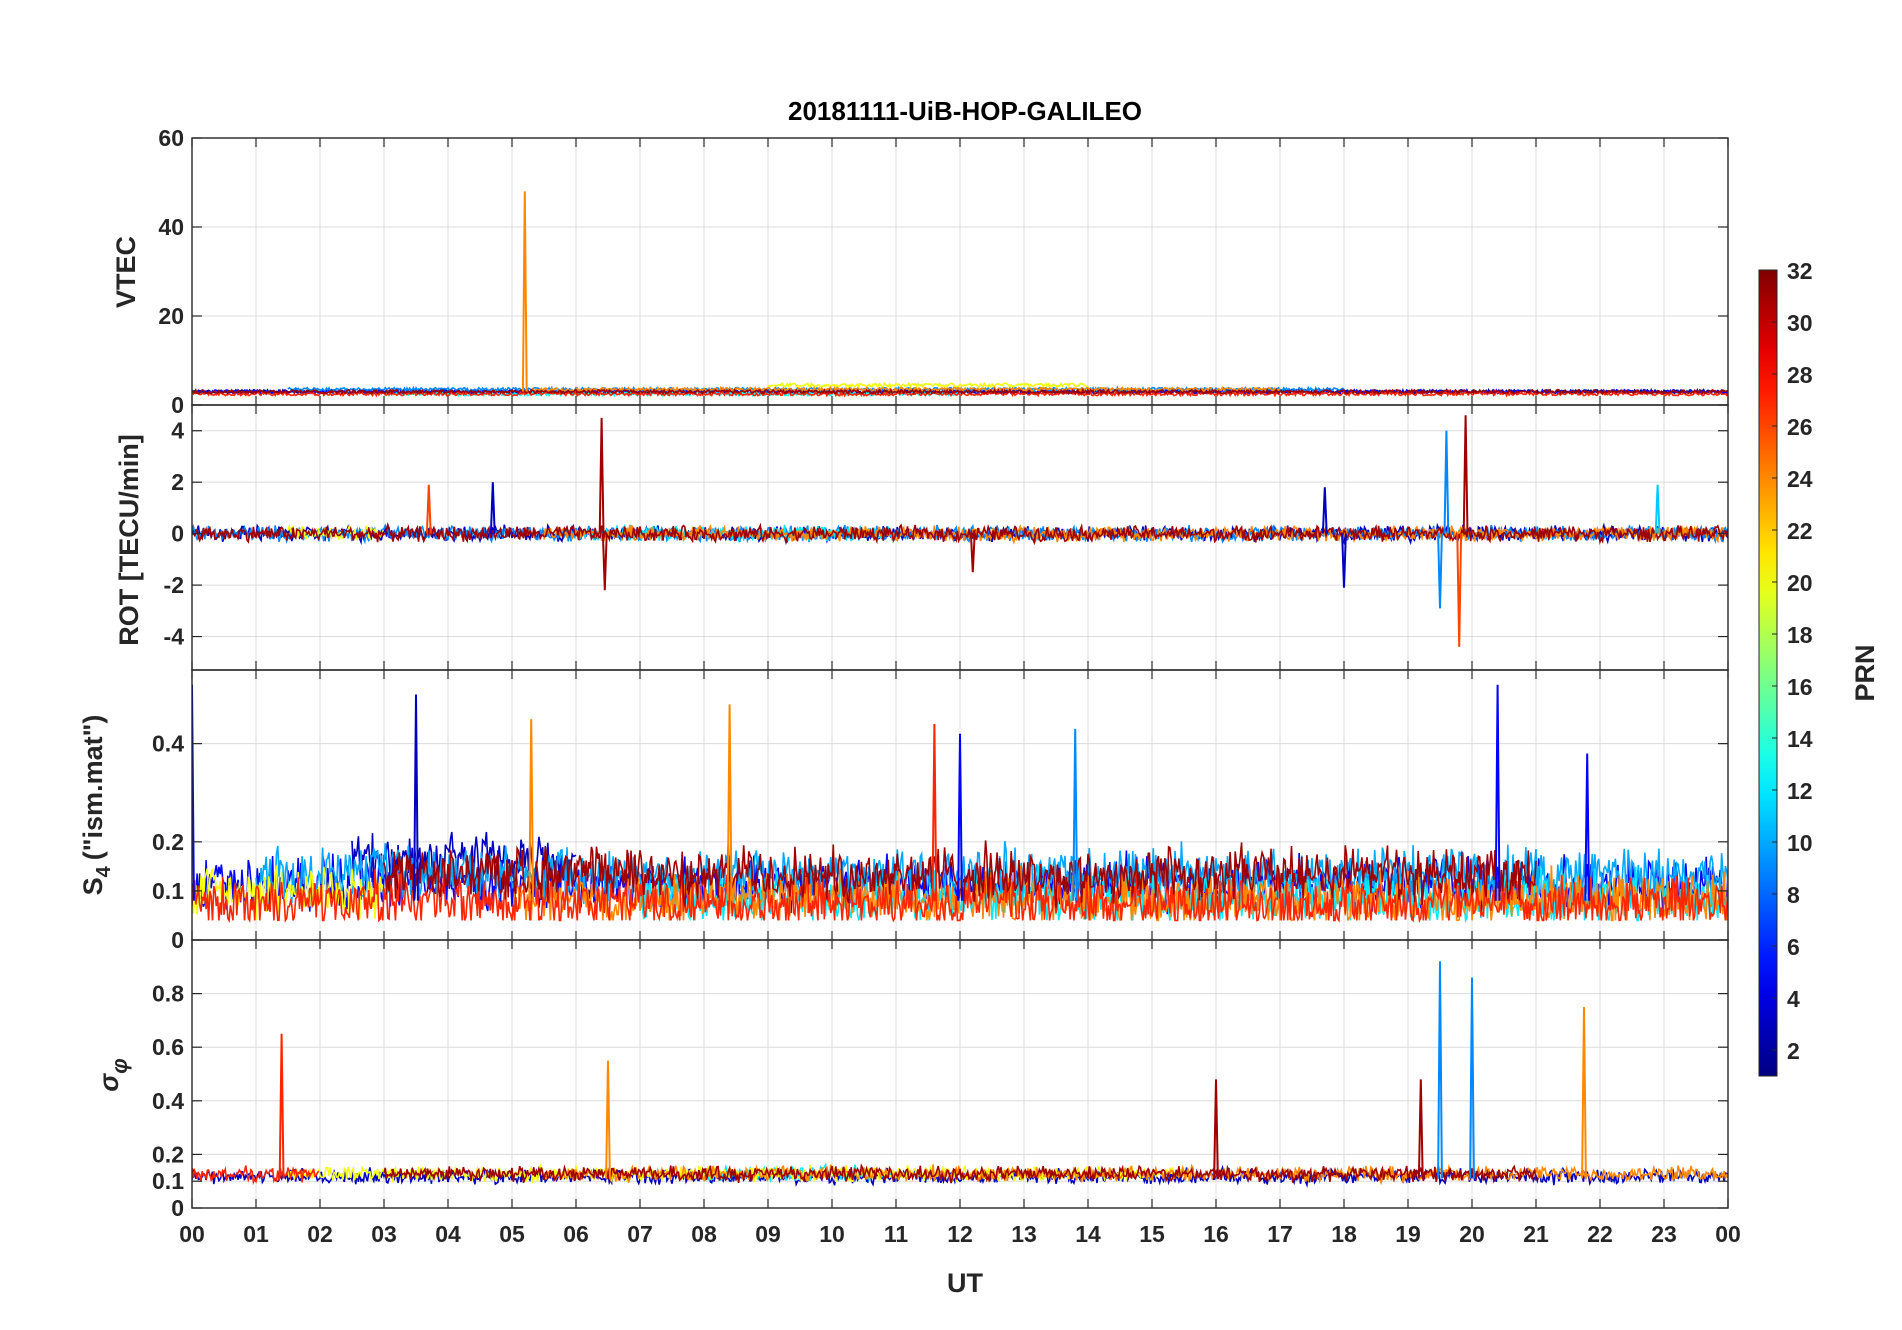 This screenshot has width=1902, height=1330. I want to click on x-tick-label: 23, so click(1664, 1234).